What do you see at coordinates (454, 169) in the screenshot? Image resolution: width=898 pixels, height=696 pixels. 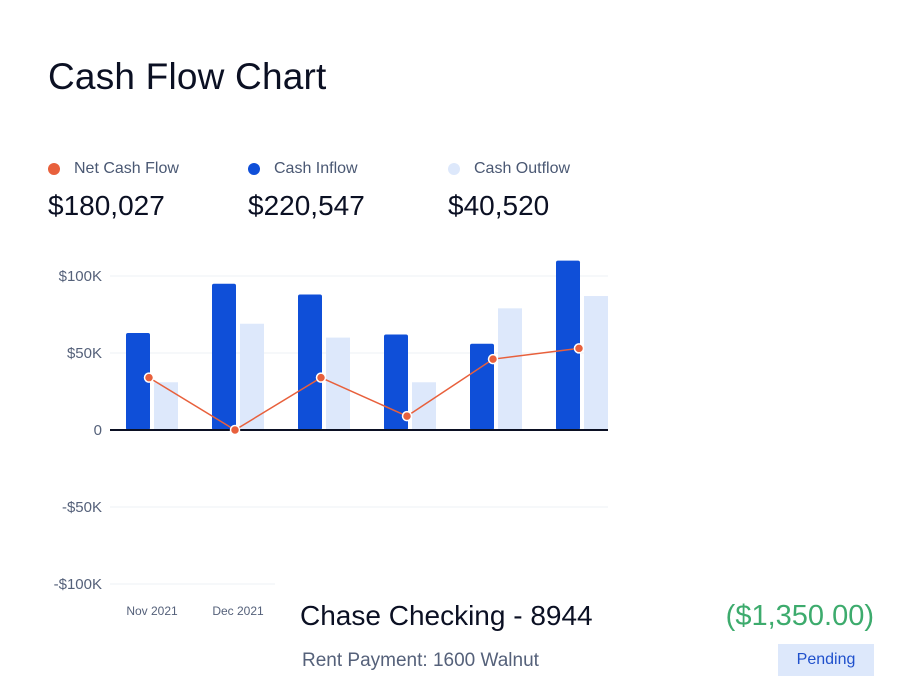 I see `cash-outflow-dot-icon` at bounding box center [454, 169].